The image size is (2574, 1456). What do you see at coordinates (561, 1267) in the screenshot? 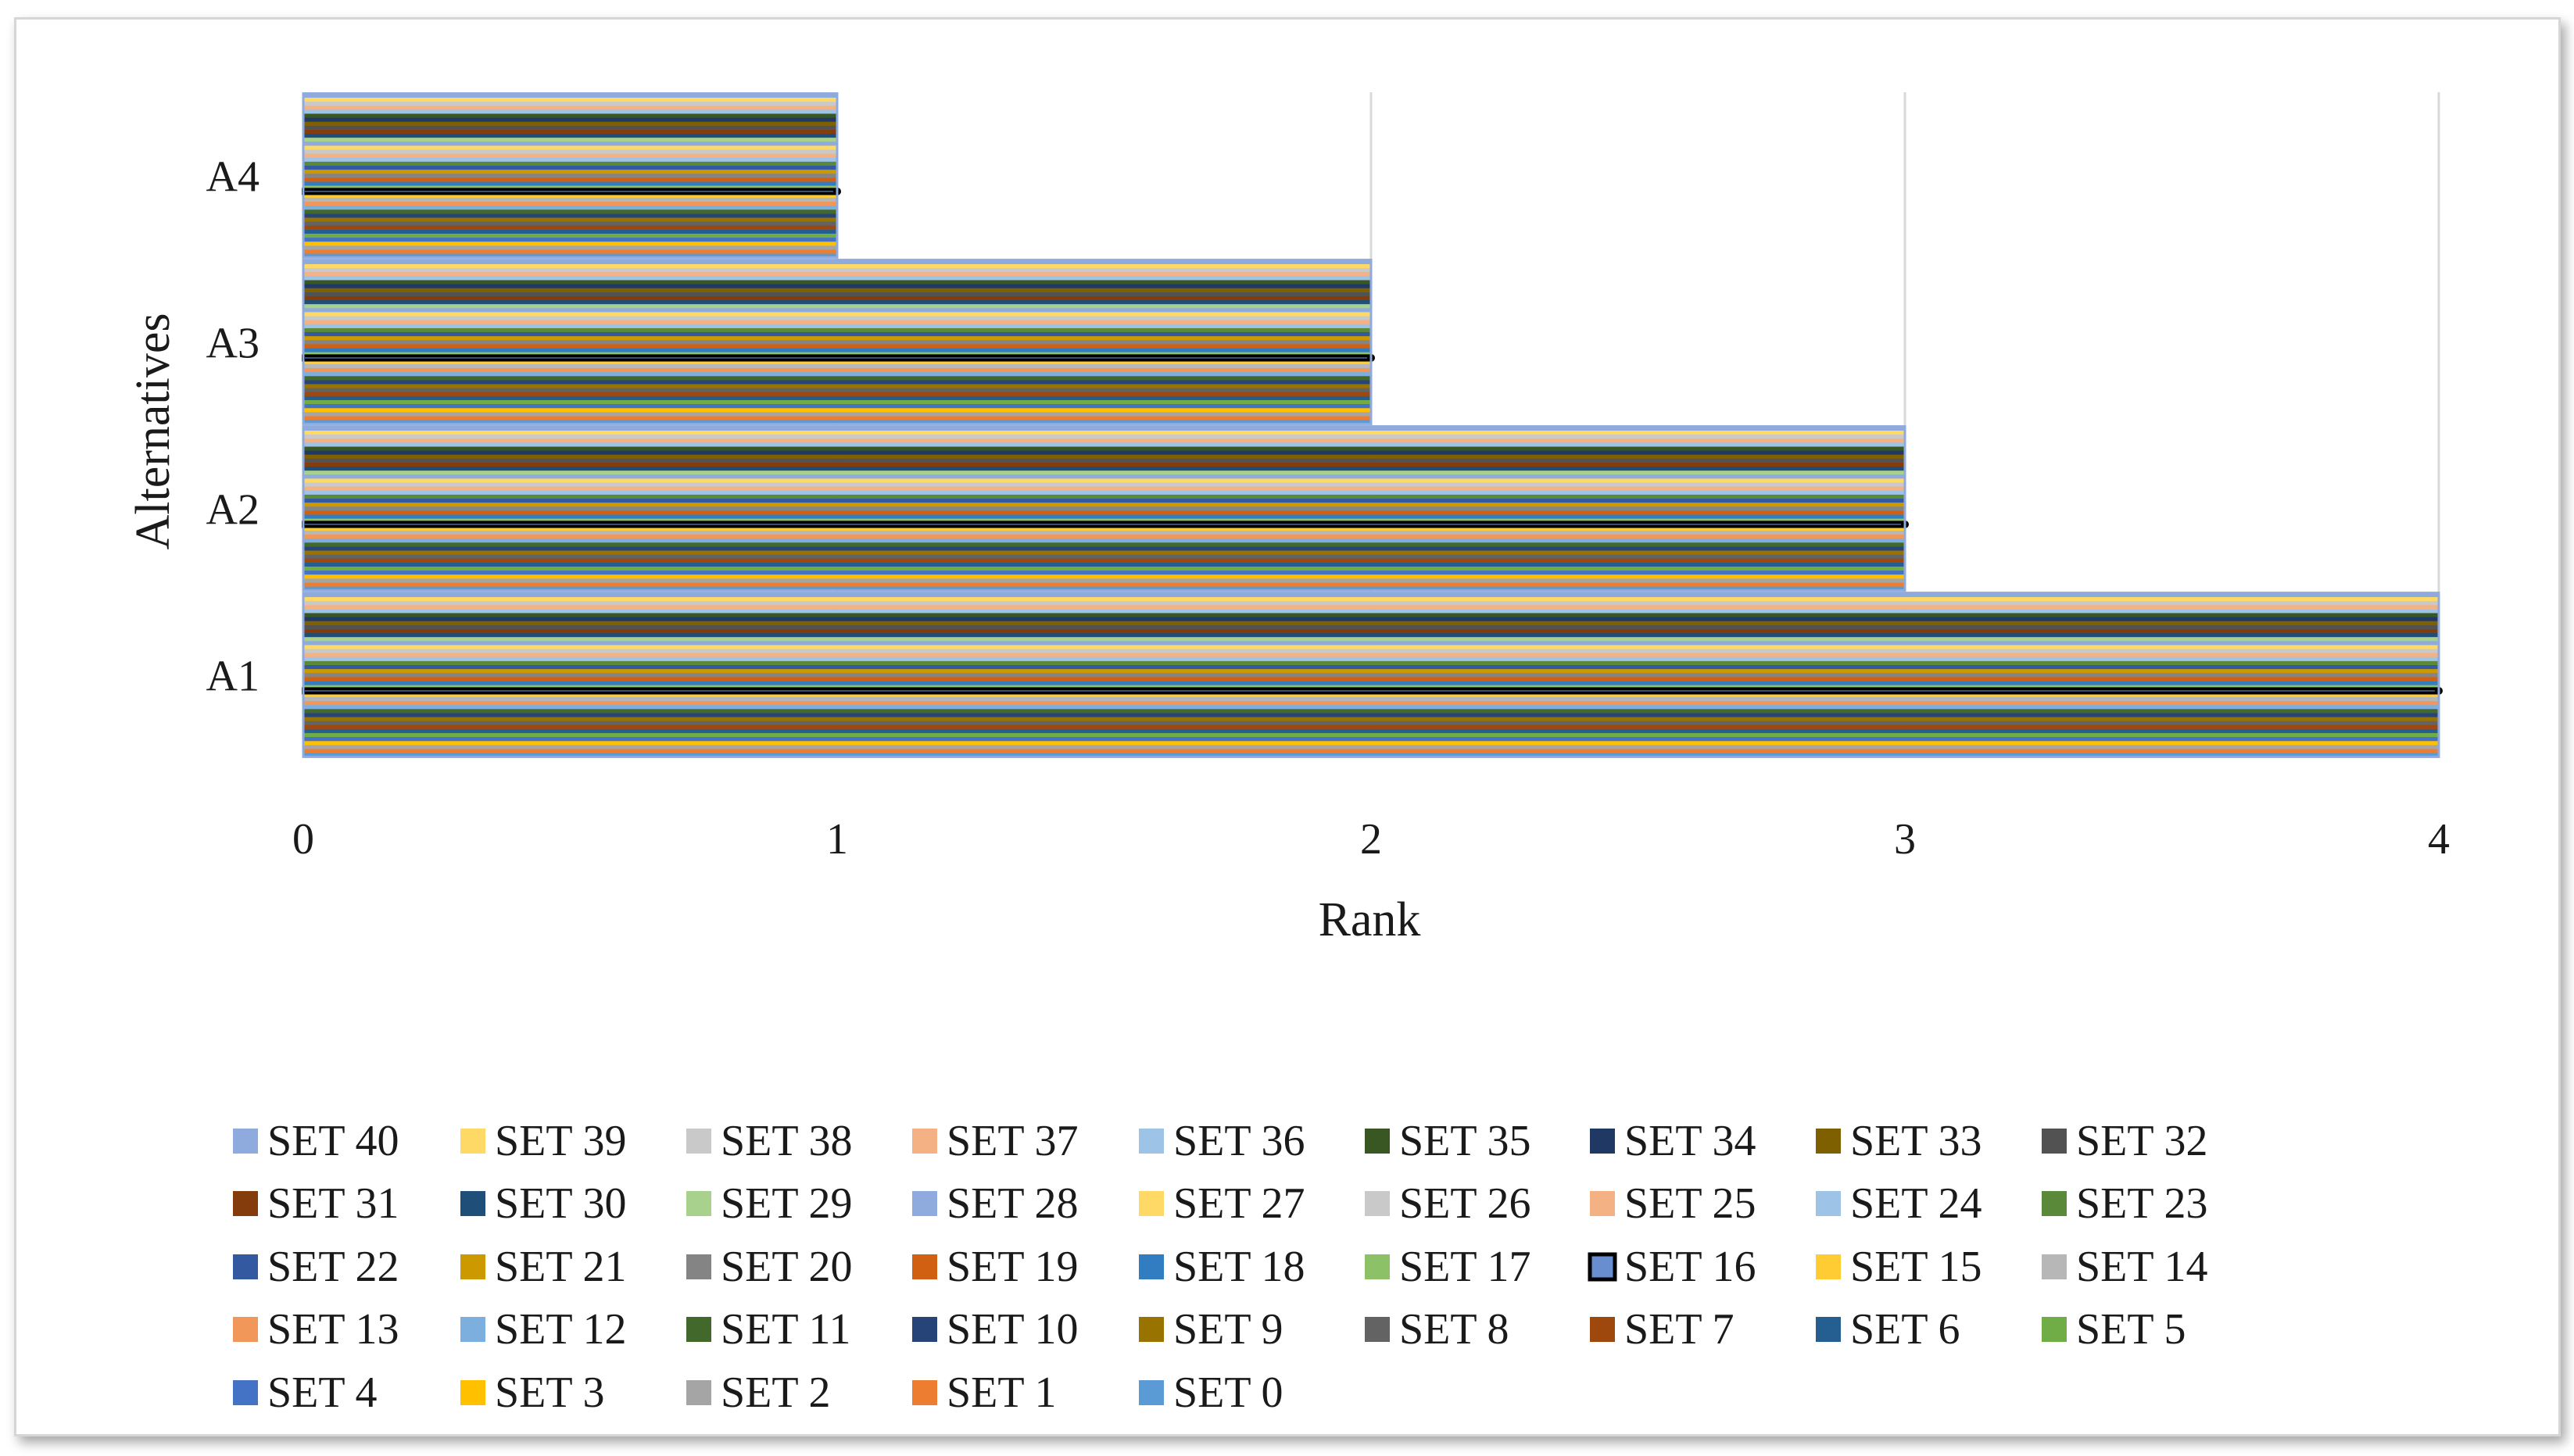
I see `legend-label: SET 21` at bounding box center [561, 1267].